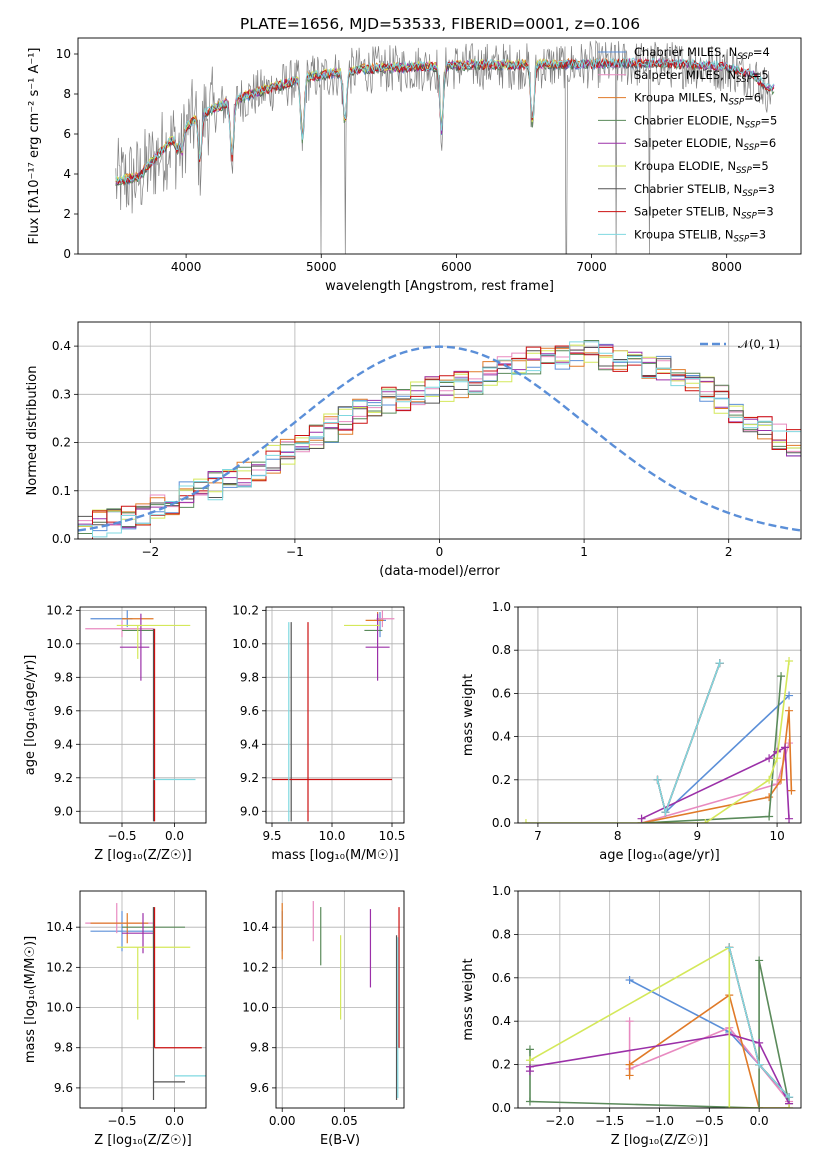 This screenshot has width=819, height=1170. What do you see at coordinates (150, 552) in the screenshot?
I see `x-tick-label: −2` at bounding box center [150, 552].